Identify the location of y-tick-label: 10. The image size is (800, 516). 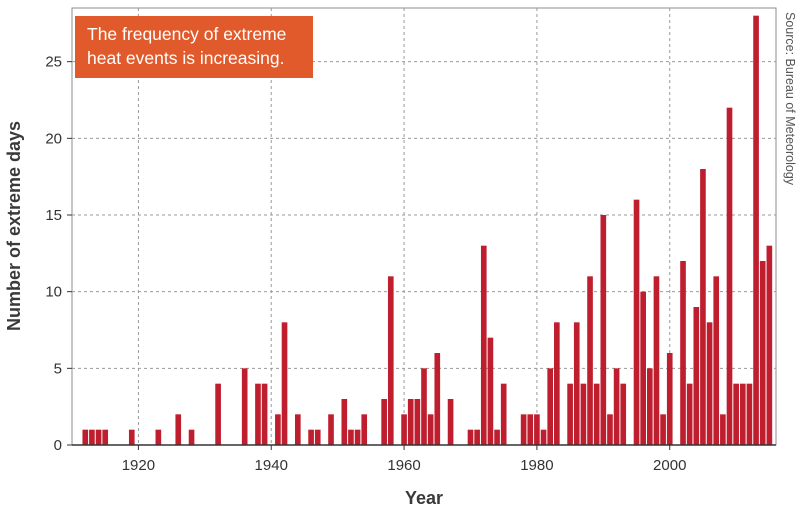
(53, 292).